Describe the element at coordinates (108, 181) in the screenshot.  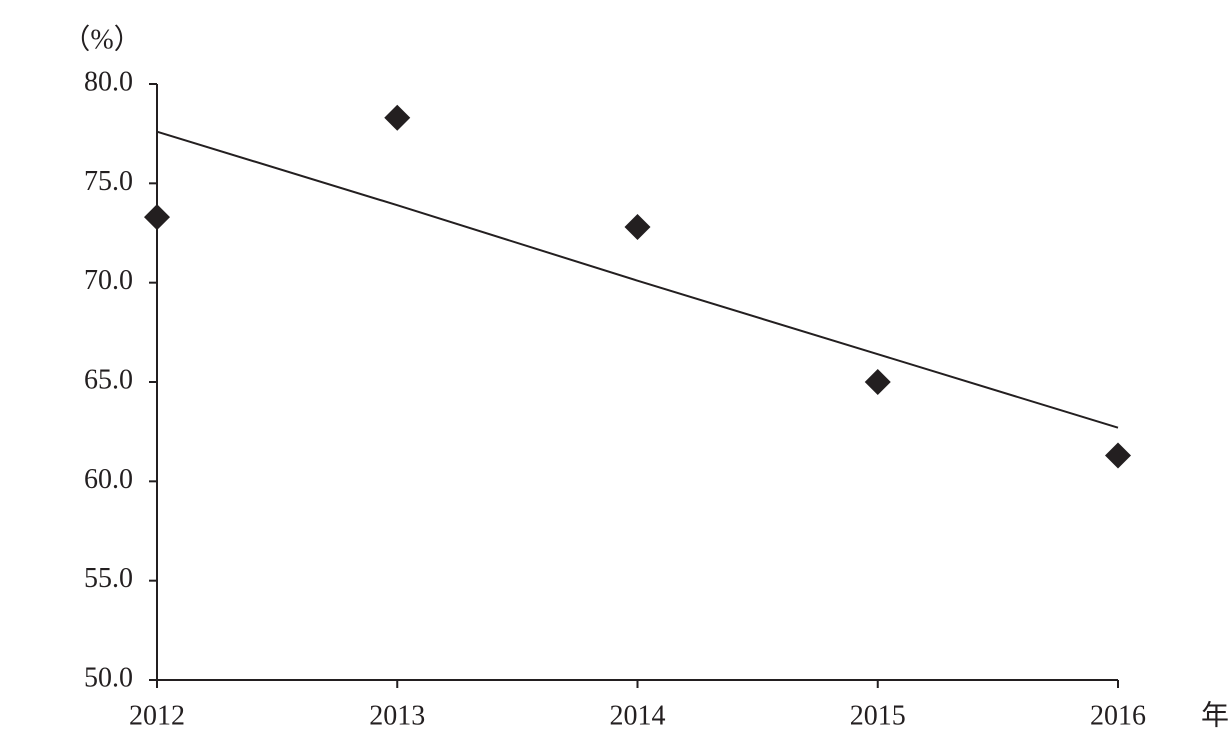
I see `y-tick-label: 75.0` at that location.